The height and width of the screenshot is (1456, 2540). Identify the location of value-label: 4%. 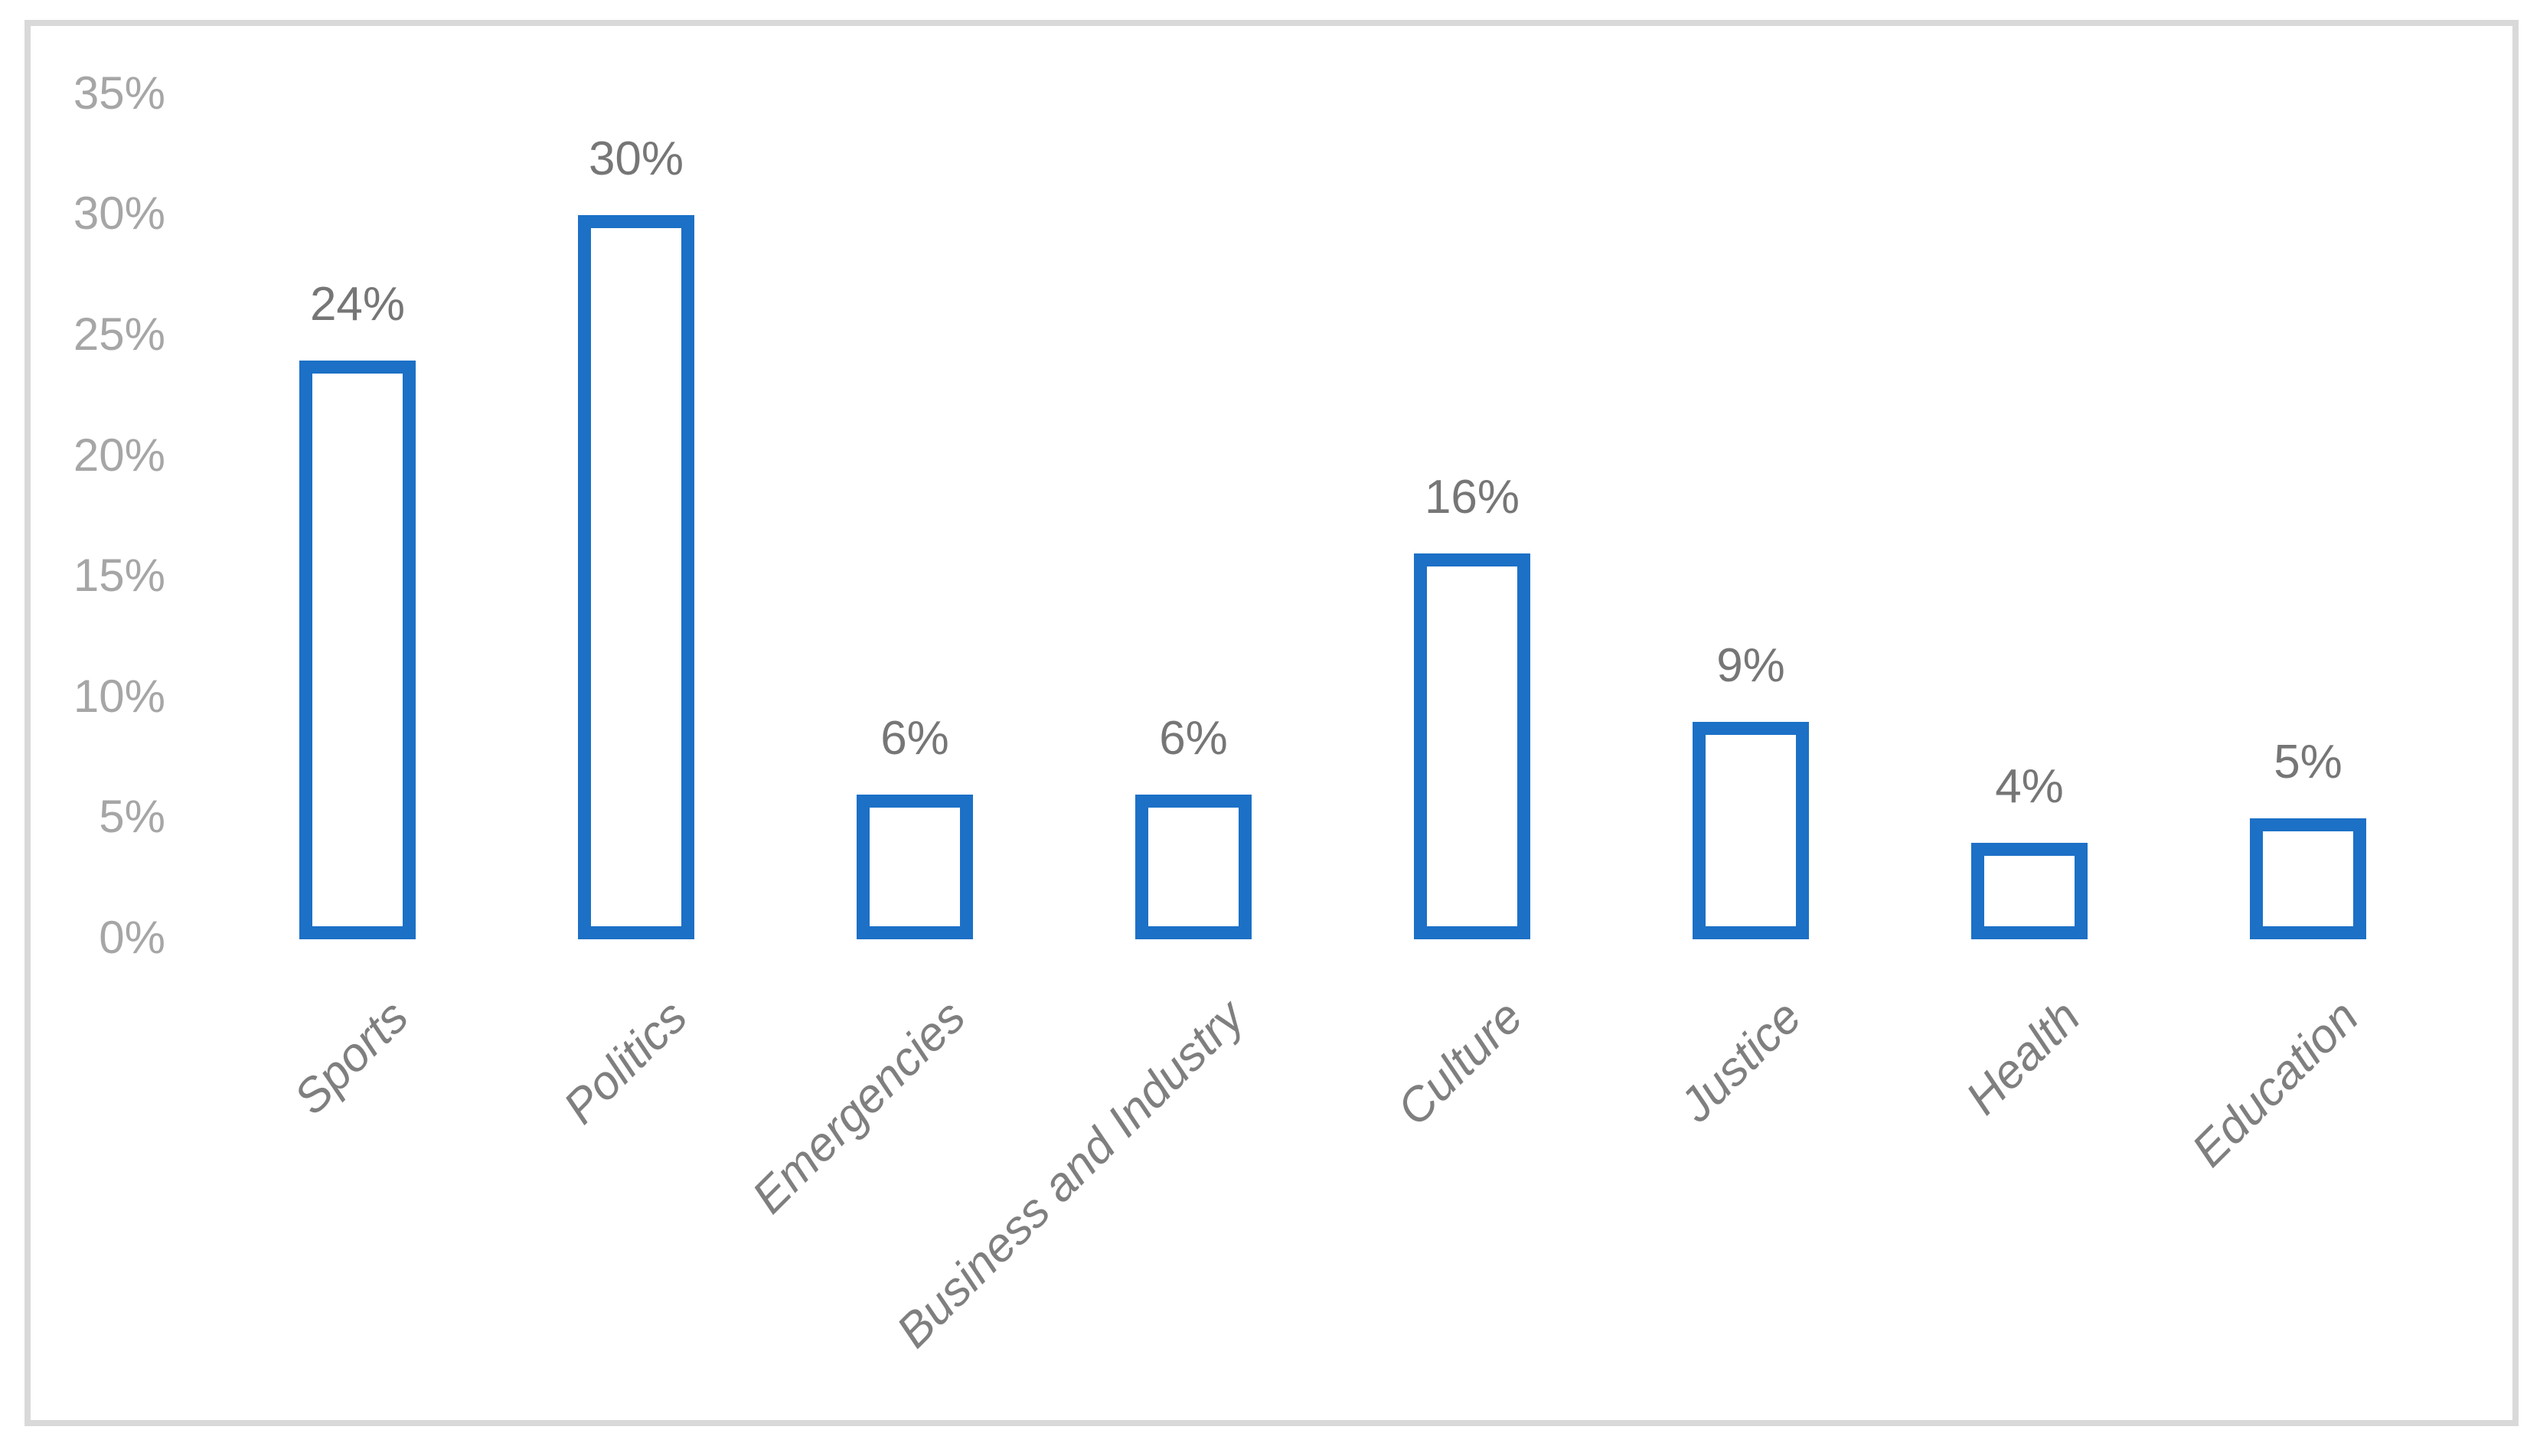
(2030, 786).